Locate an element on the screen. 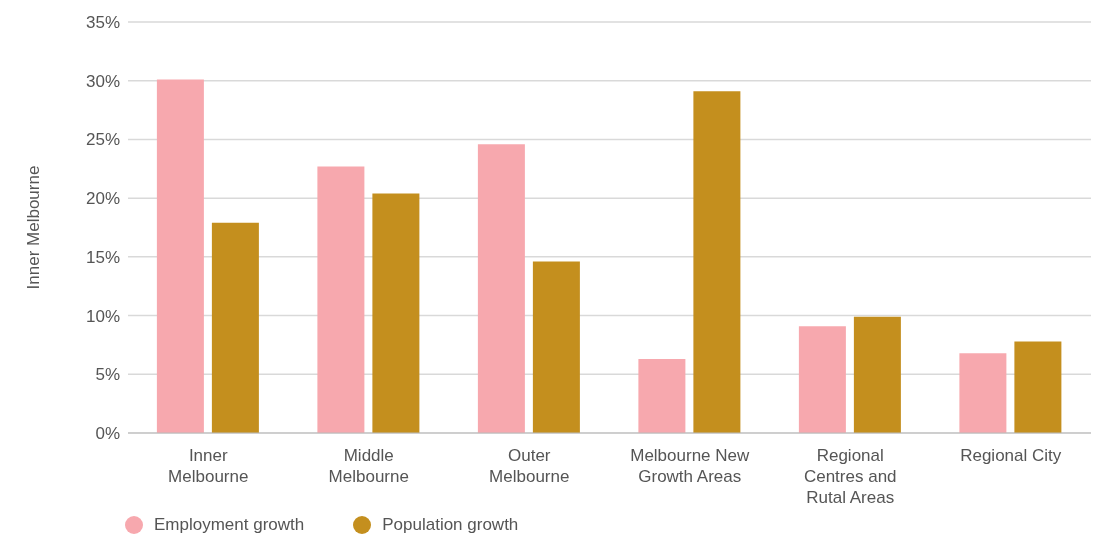 This screenshot has height=543, width=1099. x-tick-label: Melbourne New Growth Areas is located at coordinates (690, 466).